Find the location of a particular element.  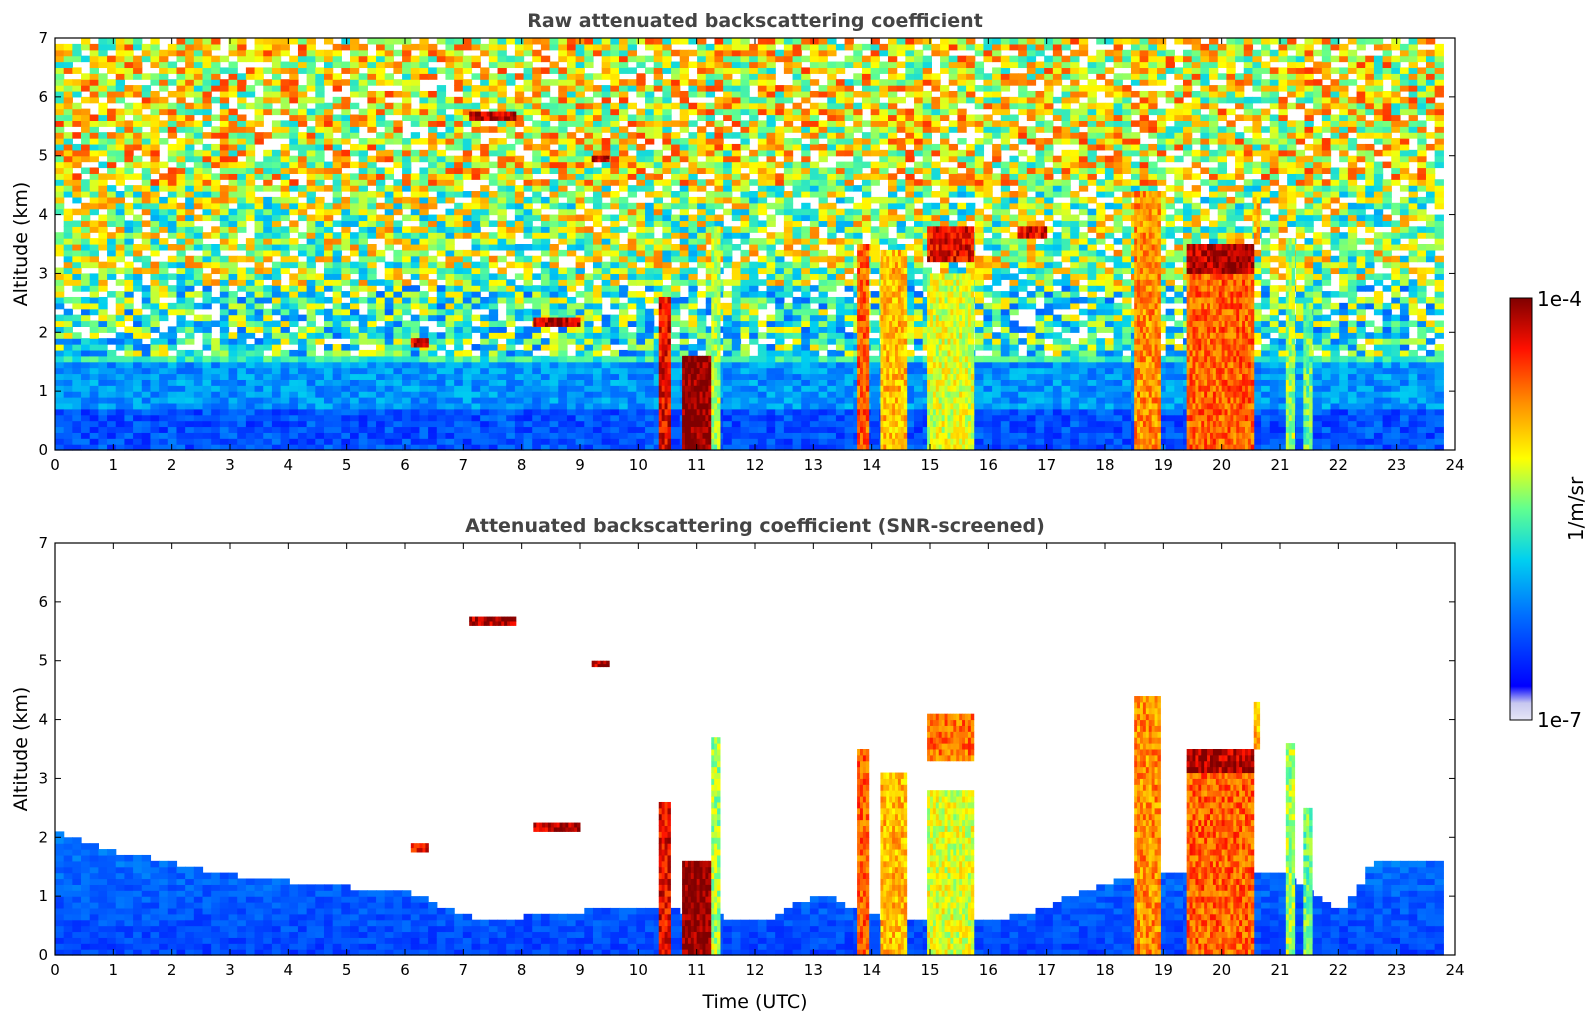

bottom-x-tick-label: 8 is located at coordinates (522, 970).